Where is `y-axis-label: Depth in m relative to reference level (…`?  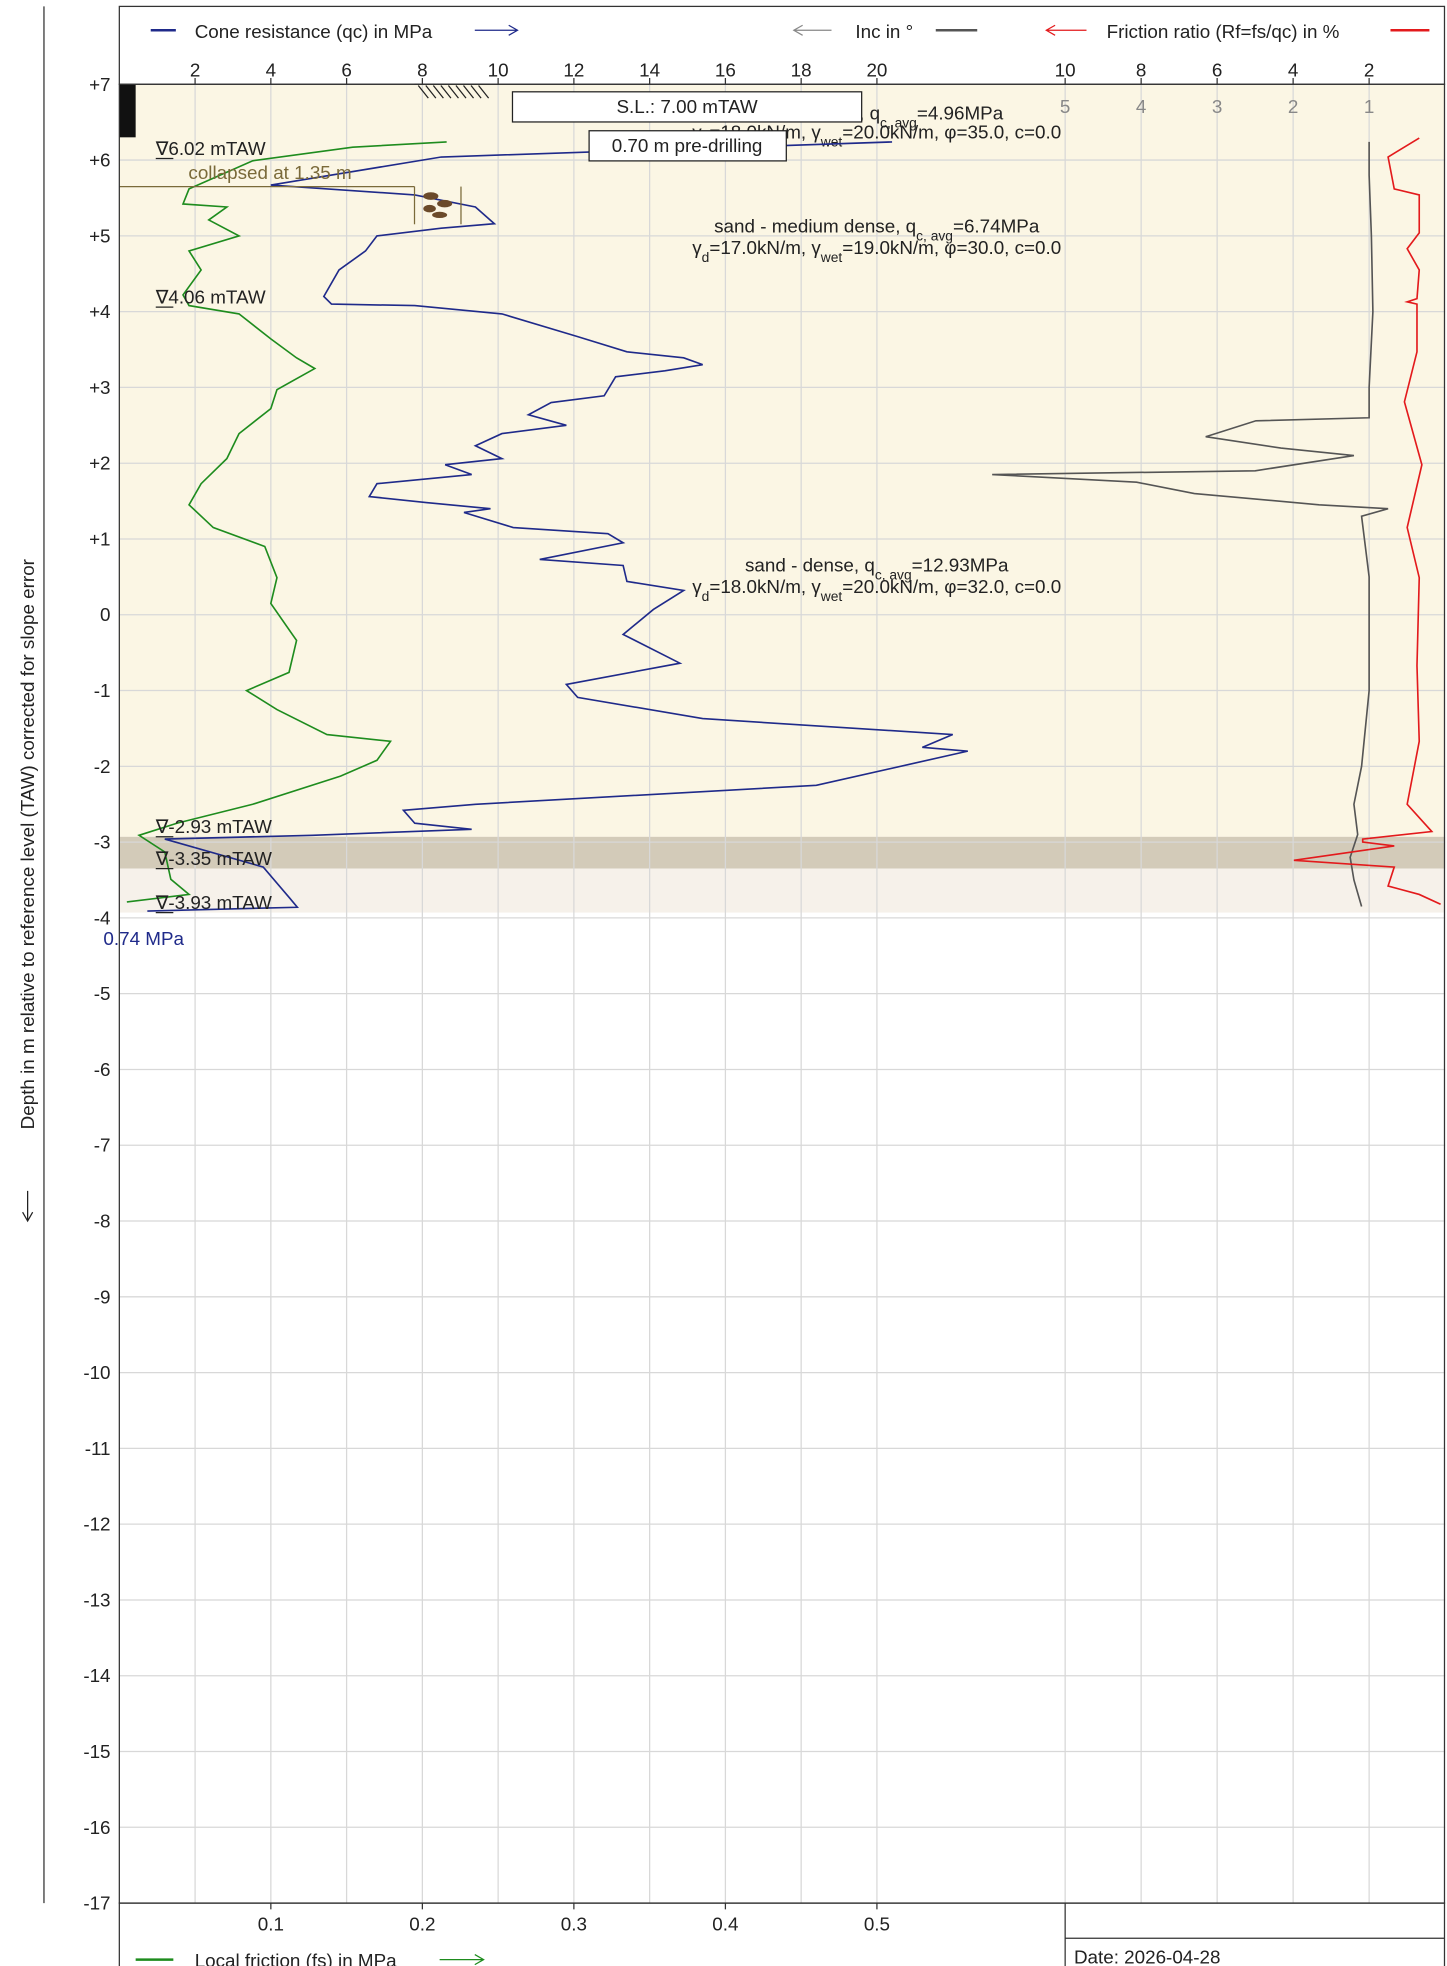 y-axis-label: Depth in m relative to reference level (… is located at coordinates (27, 844).